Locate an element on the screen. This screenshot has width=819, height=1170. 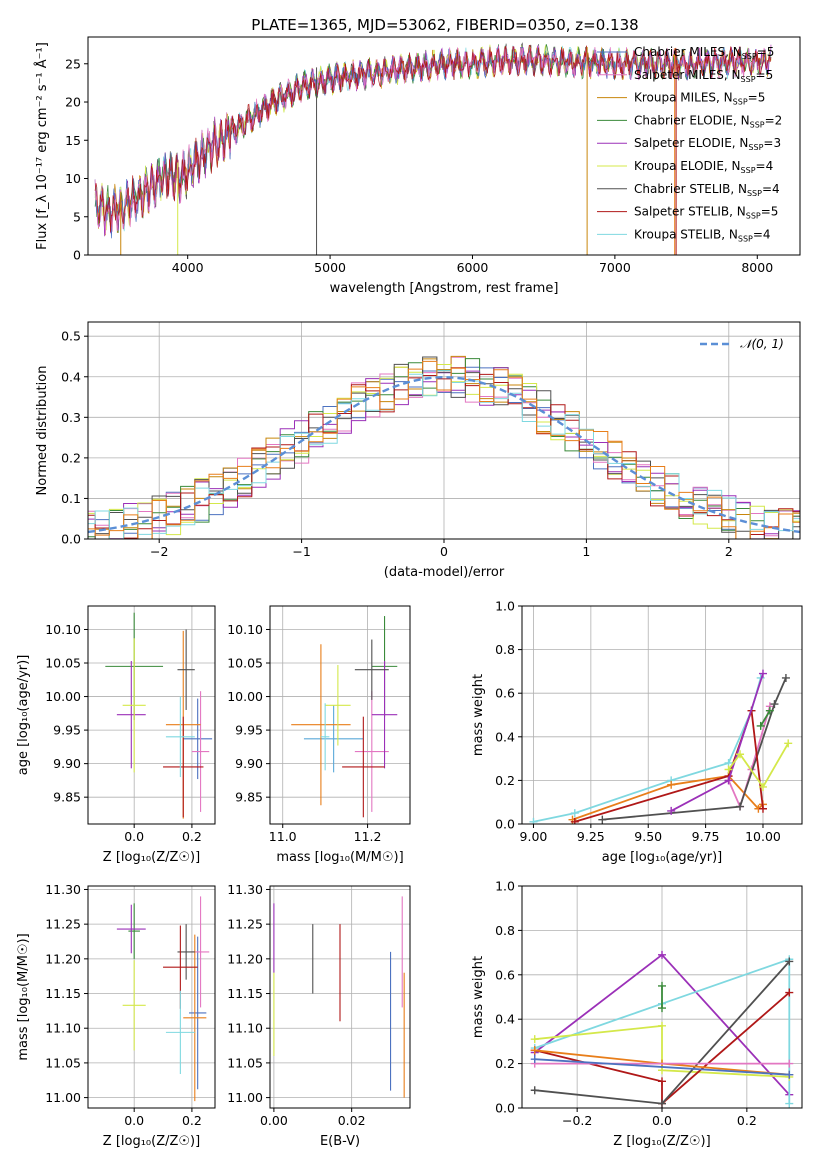
x-tick-label: 11.2 is located at coordinates (368, 836).